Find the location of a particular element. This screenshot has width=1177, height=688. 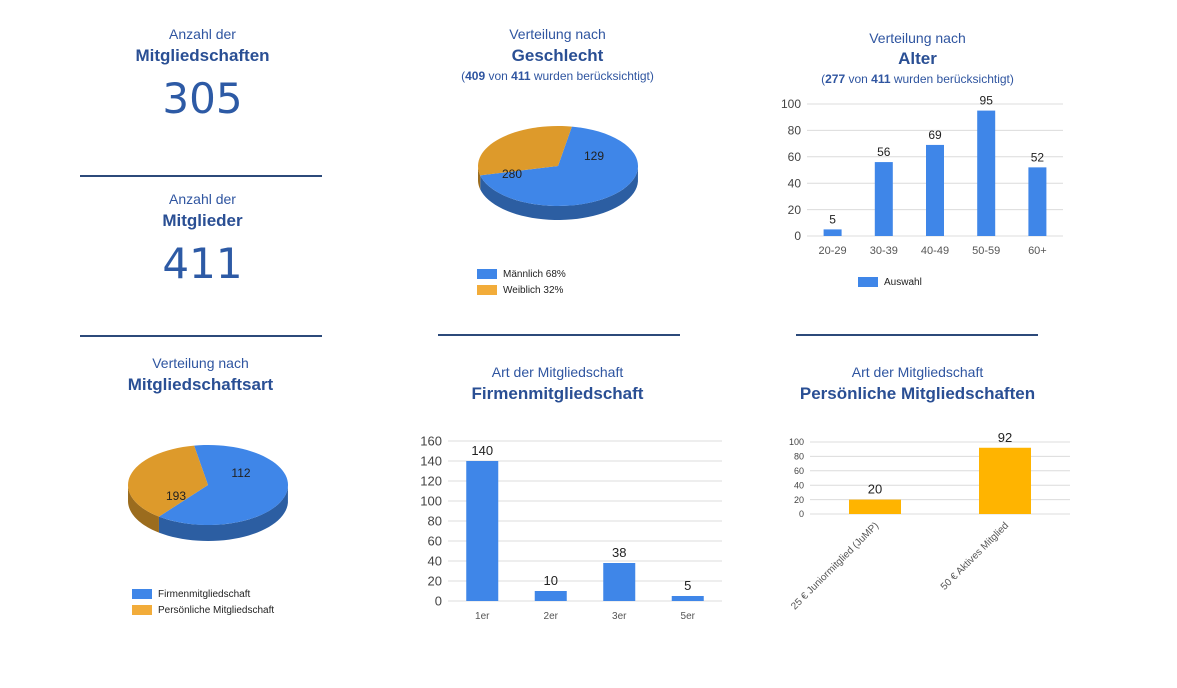

age-note: (277 von 411 wurden berücksichtigt) is located at coordinates (917, 79).